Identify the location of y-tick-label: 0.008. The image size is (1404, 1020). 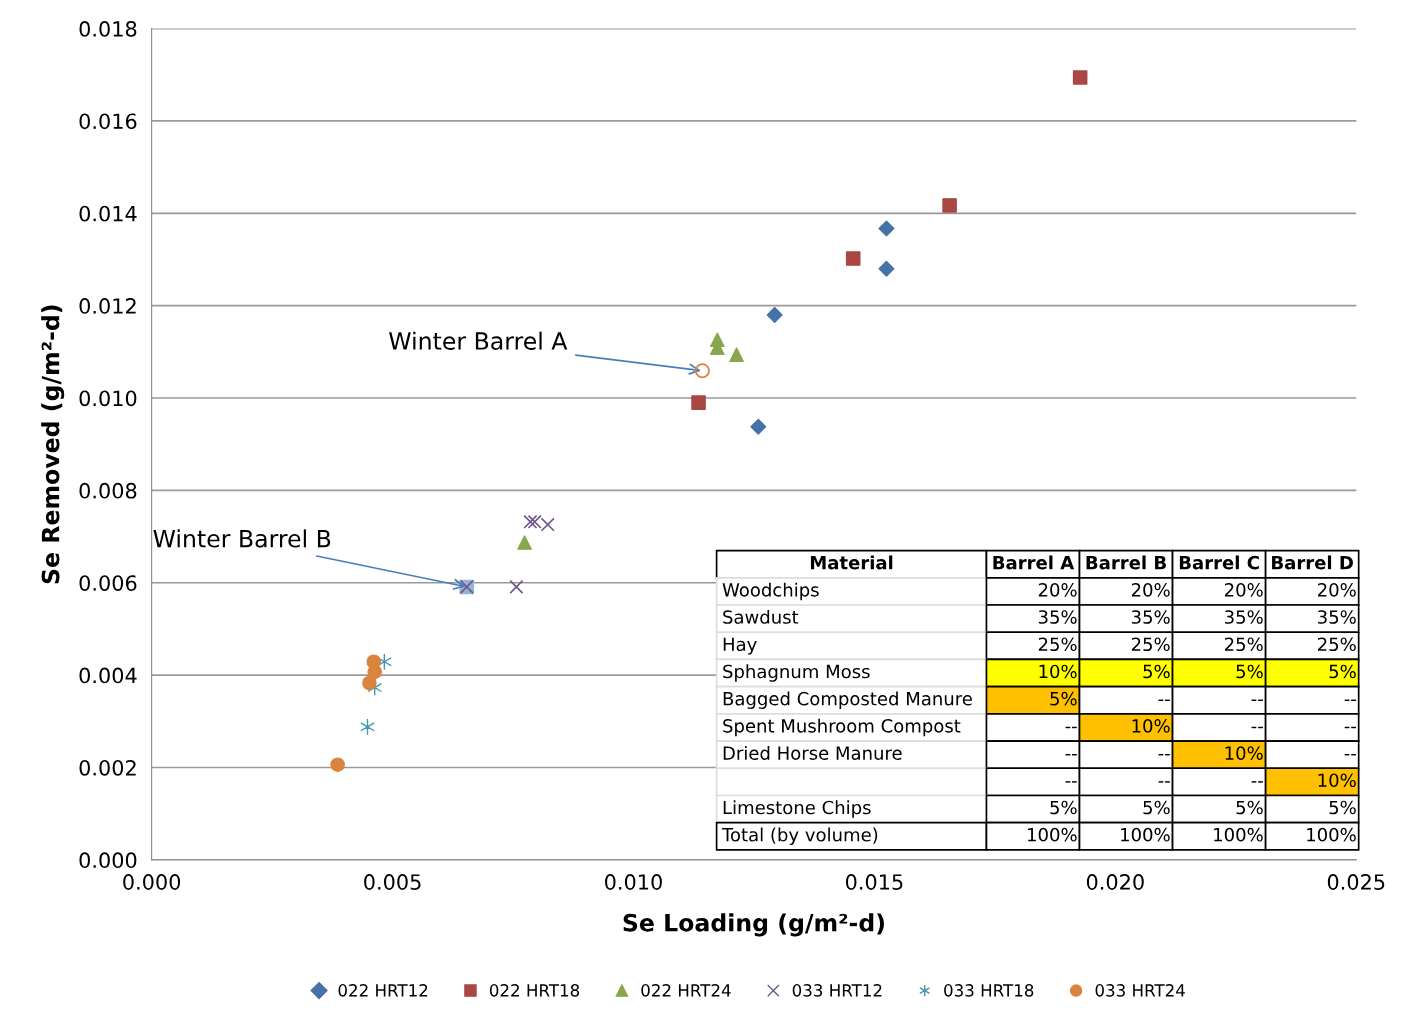
(108, 490).